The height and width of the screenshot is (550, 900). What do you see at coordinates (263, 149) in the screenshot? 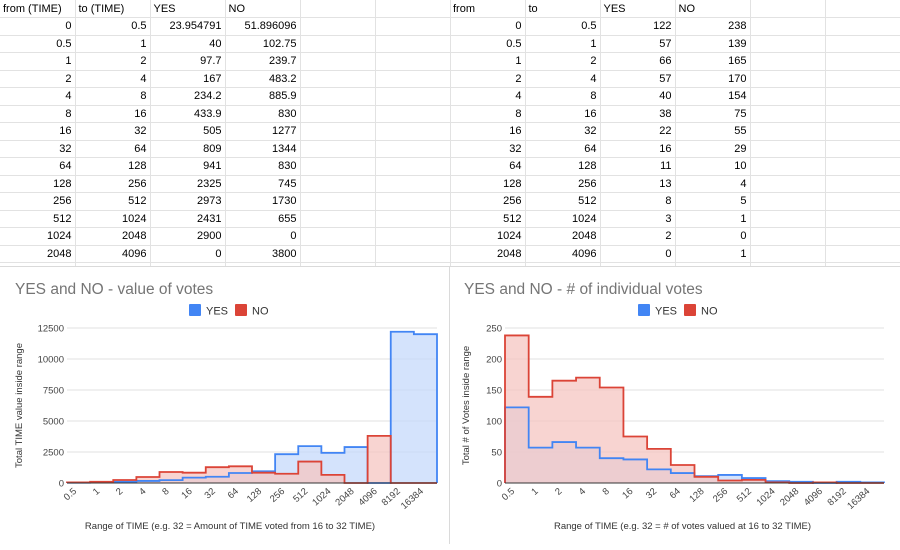
I see `table-cell: 1344` at bounding box center [263, 149].